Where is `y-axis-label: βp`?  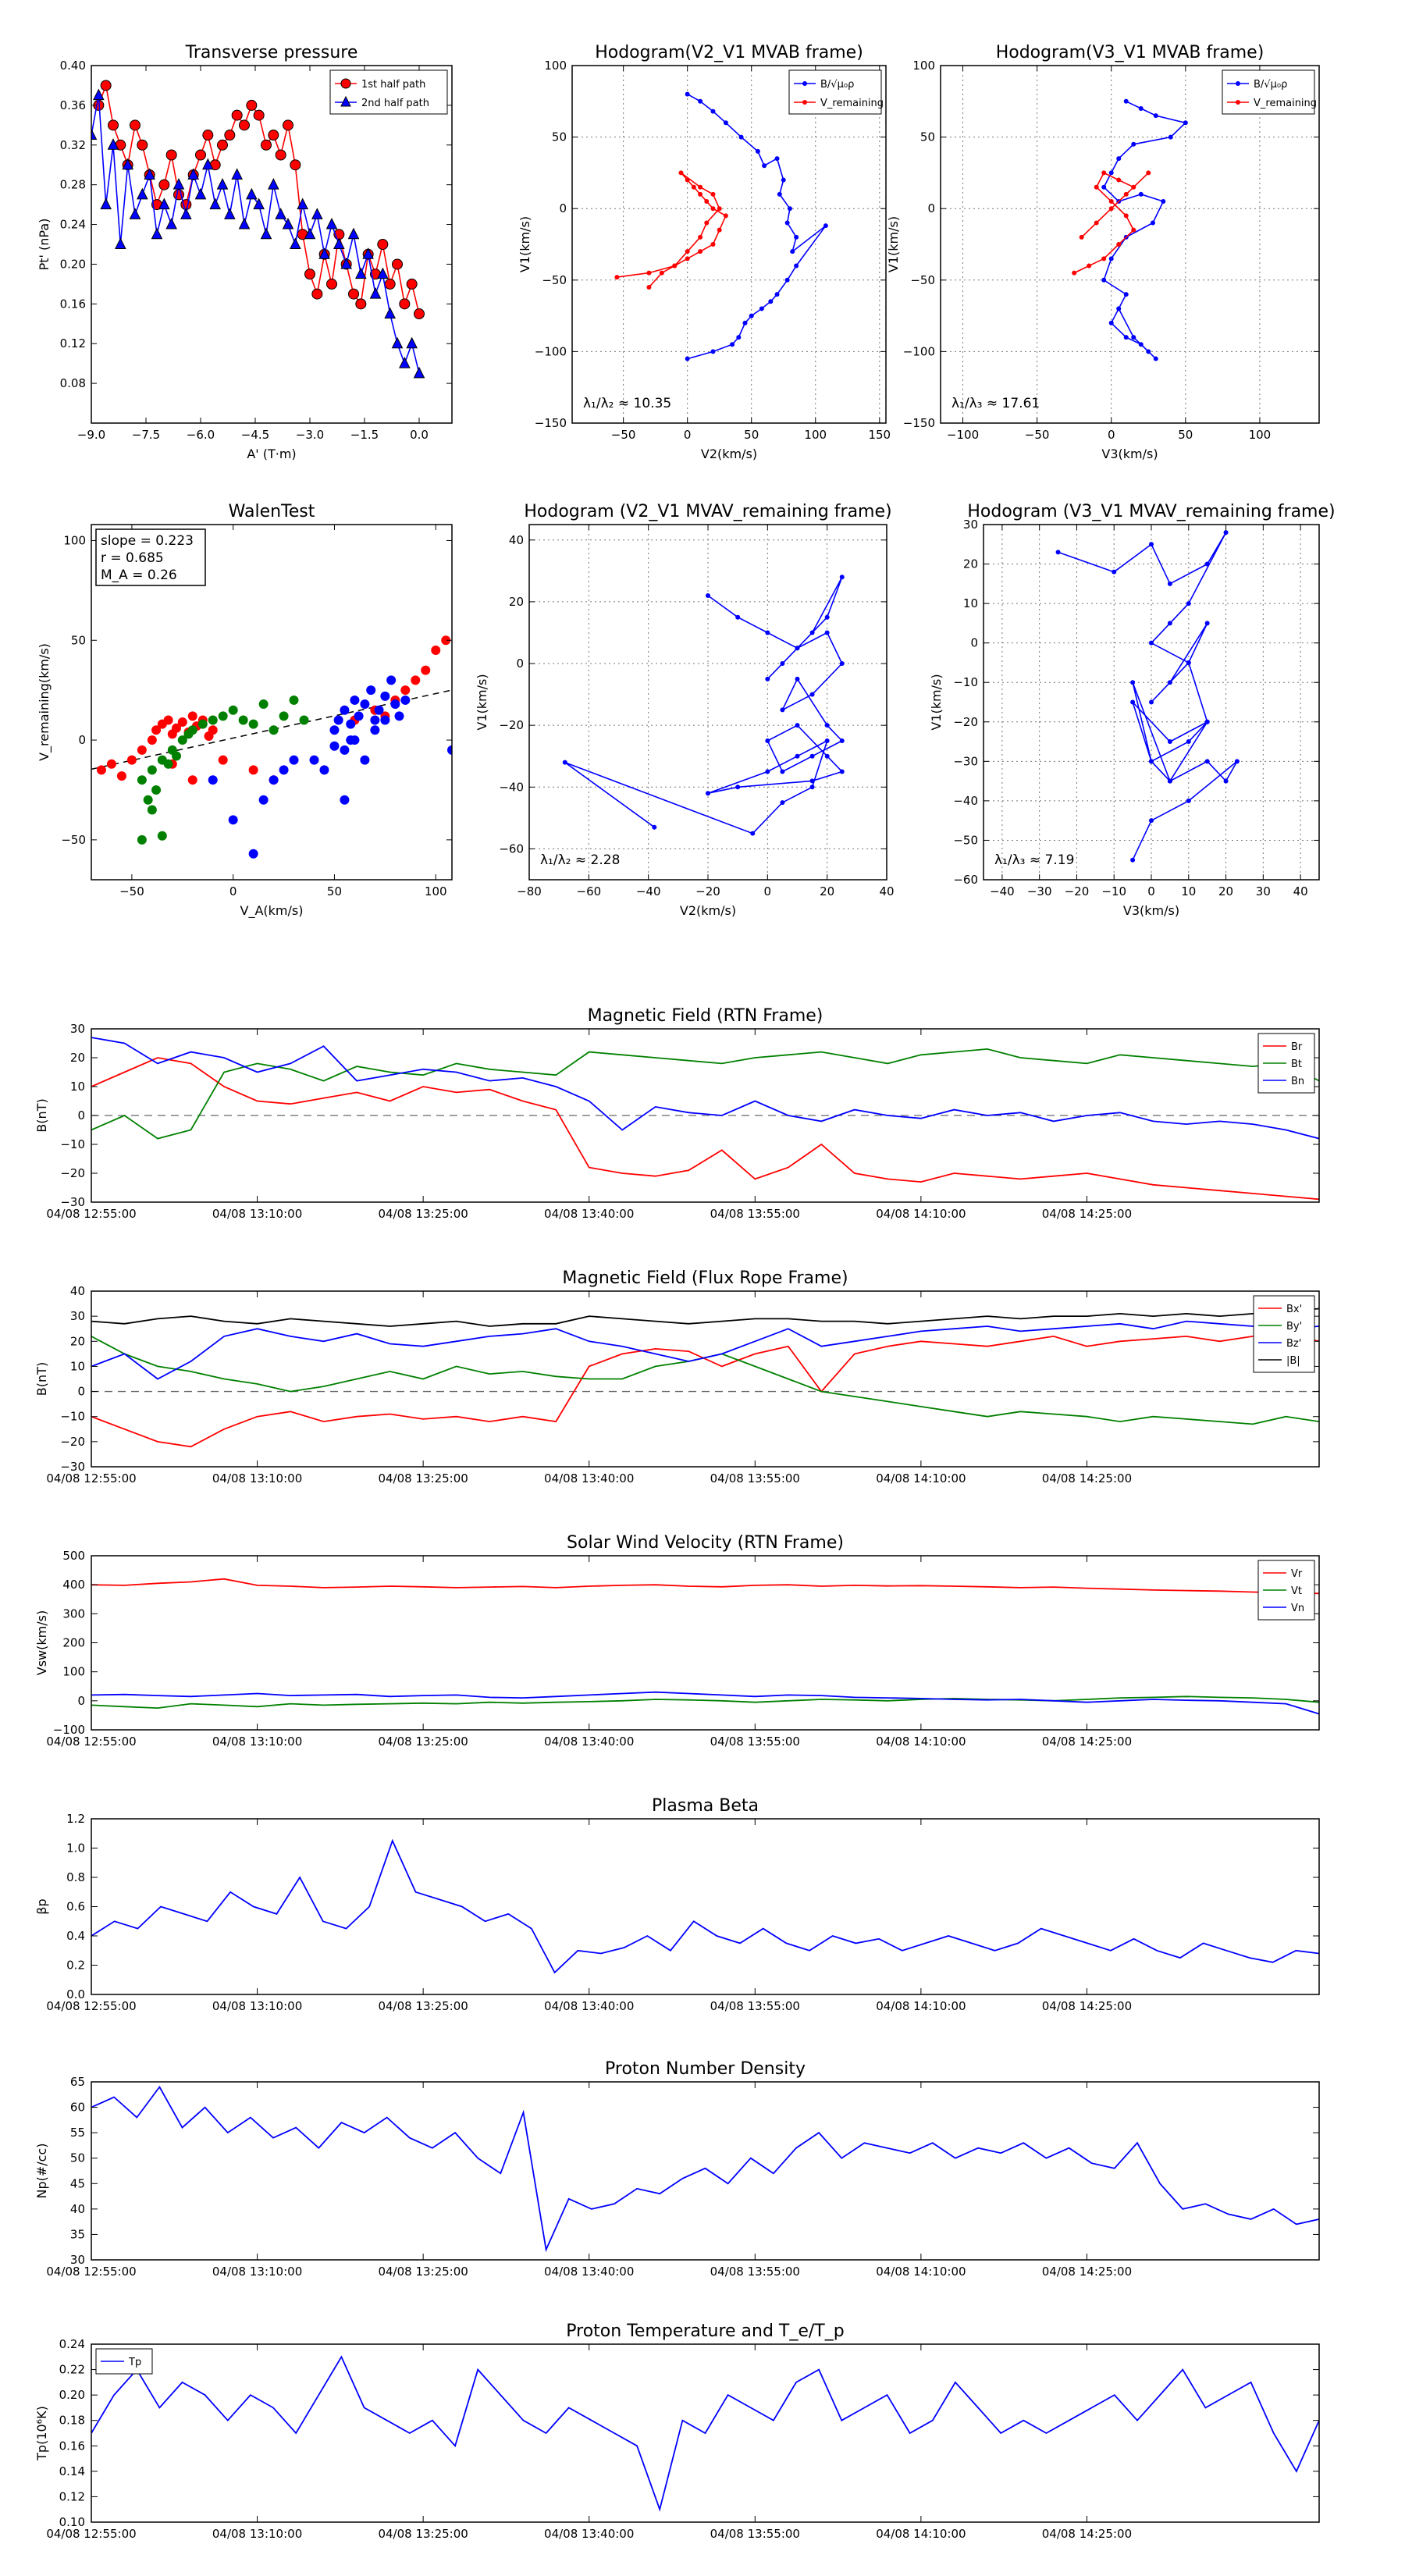 y-axis-label: βp is located at coordinates (41, 1906).